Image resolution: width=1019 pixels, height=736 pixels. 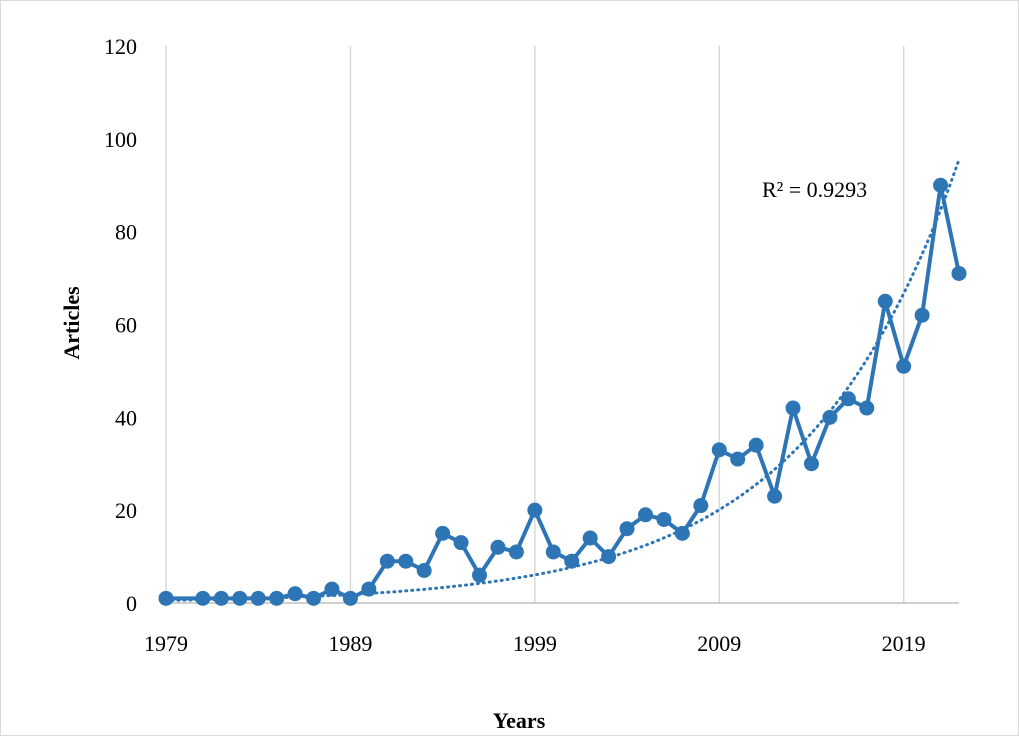 I want to click on data-point-2010, so click(x=738, y=459).